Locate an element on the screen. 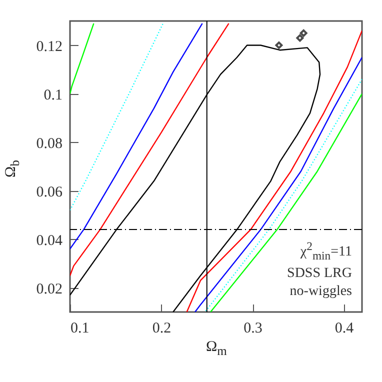 This screenshot has height=382, width=382. annotation: no-wiggles is located at coordinates (320, 292).